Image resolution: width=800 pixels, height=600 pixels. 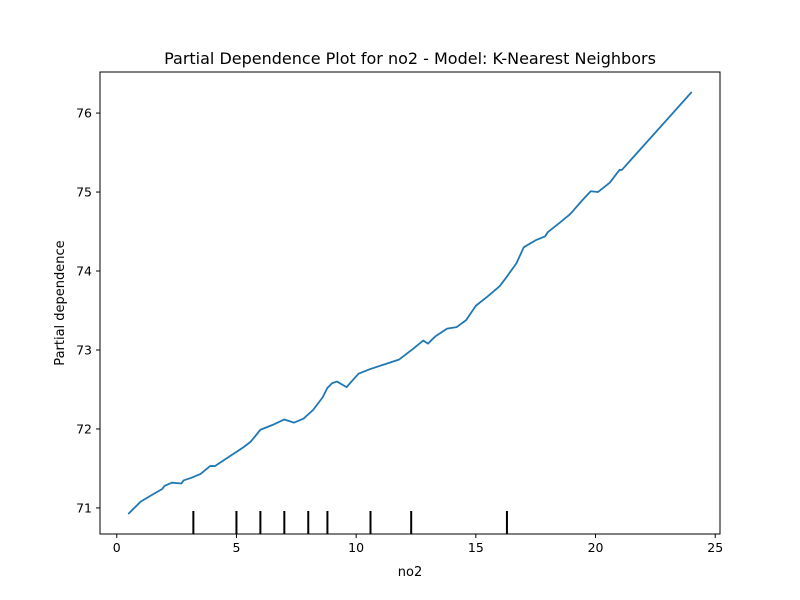 What do you see at coordinates (117, 547) in the screenshot?
I see `x-tick-label: 0` at bounding box center [117, 547].